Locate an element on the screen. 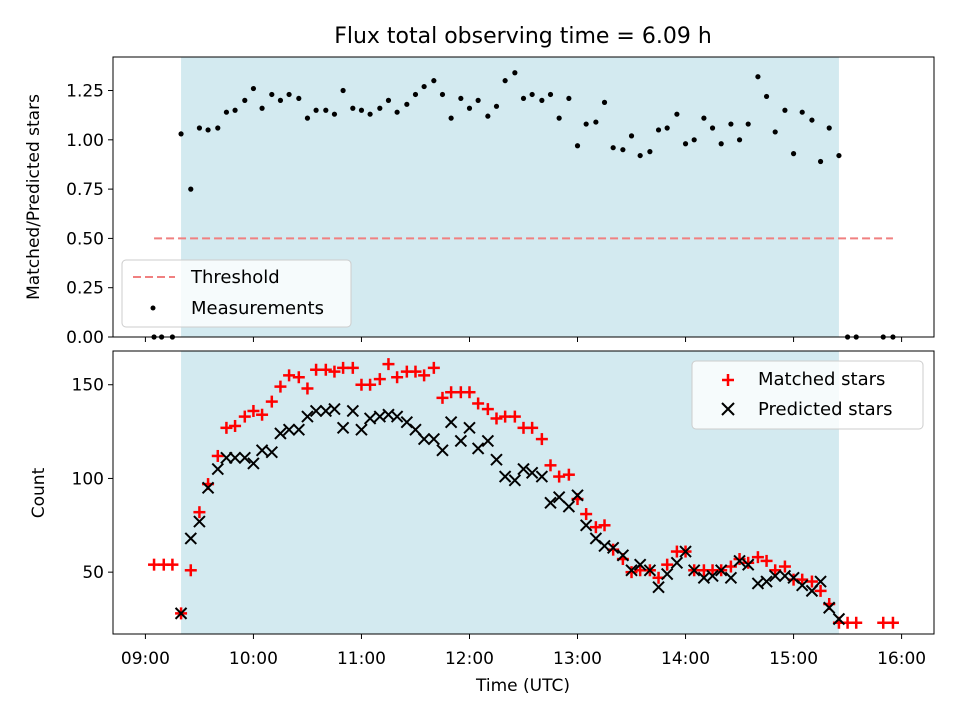 The width and height of the screenshot is (960, 720). top-y-ticks: 0.00 0.25 0.50 0.75 1.00 1.25 is located at coordinates (89, 215).